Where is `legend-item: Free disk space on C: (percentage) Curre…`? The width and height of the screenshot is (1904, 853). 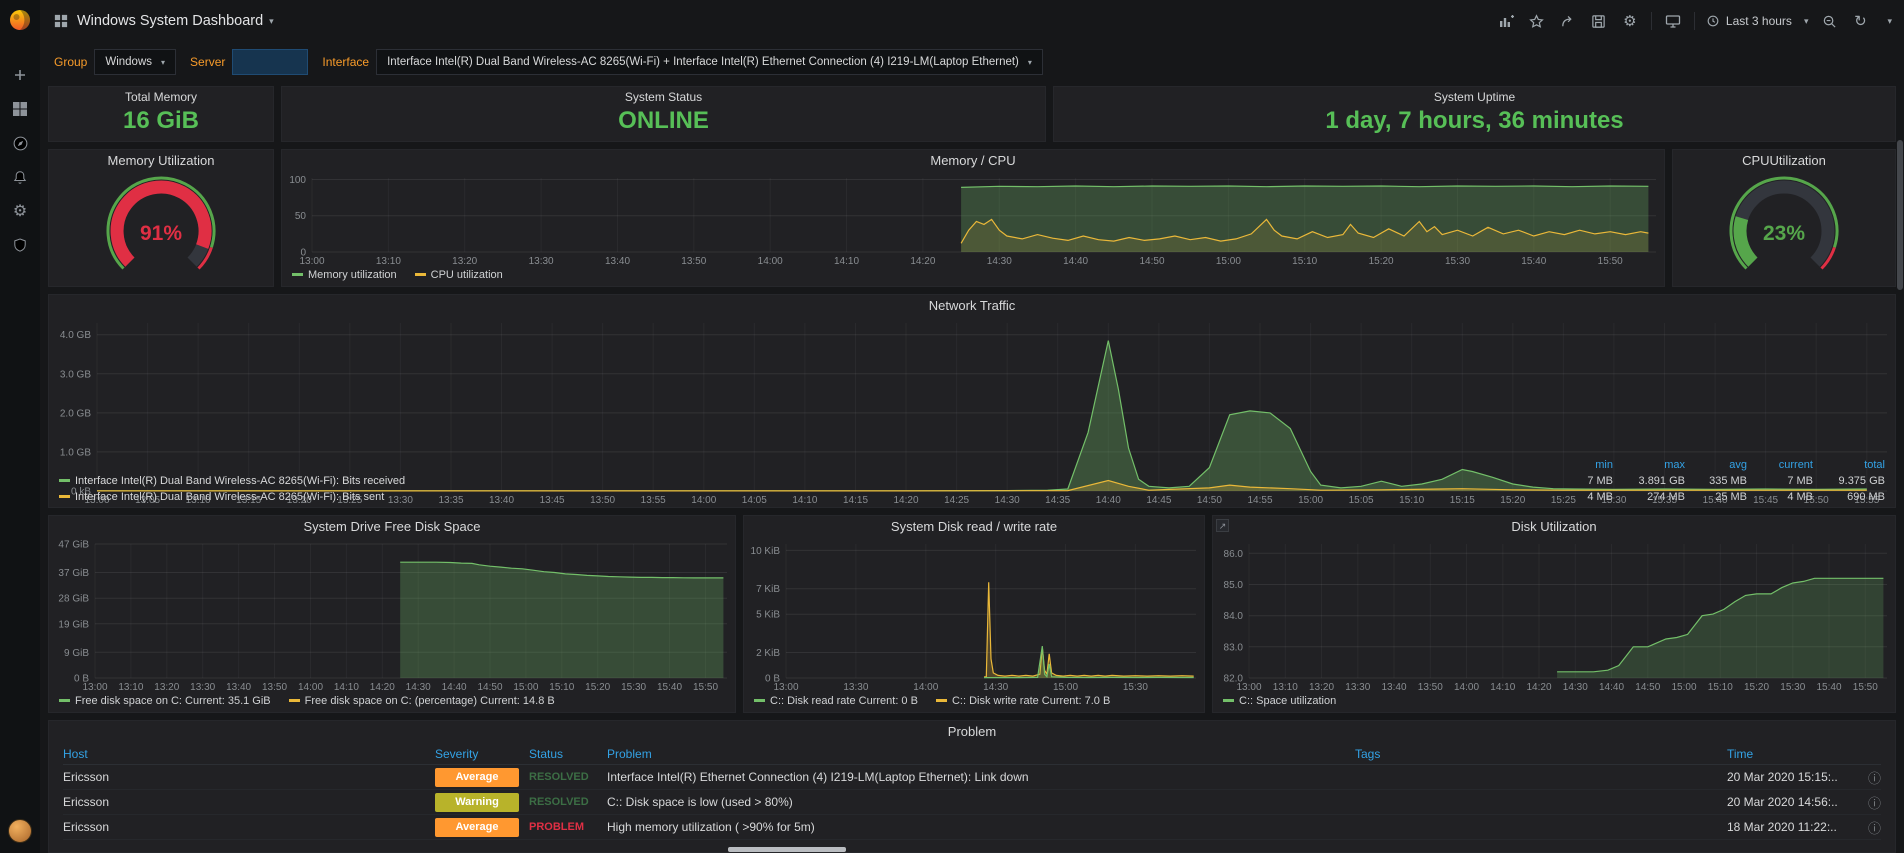 legend-item: Free disk space on C: (percentage) Curre… is located at coordinates (421, 701).